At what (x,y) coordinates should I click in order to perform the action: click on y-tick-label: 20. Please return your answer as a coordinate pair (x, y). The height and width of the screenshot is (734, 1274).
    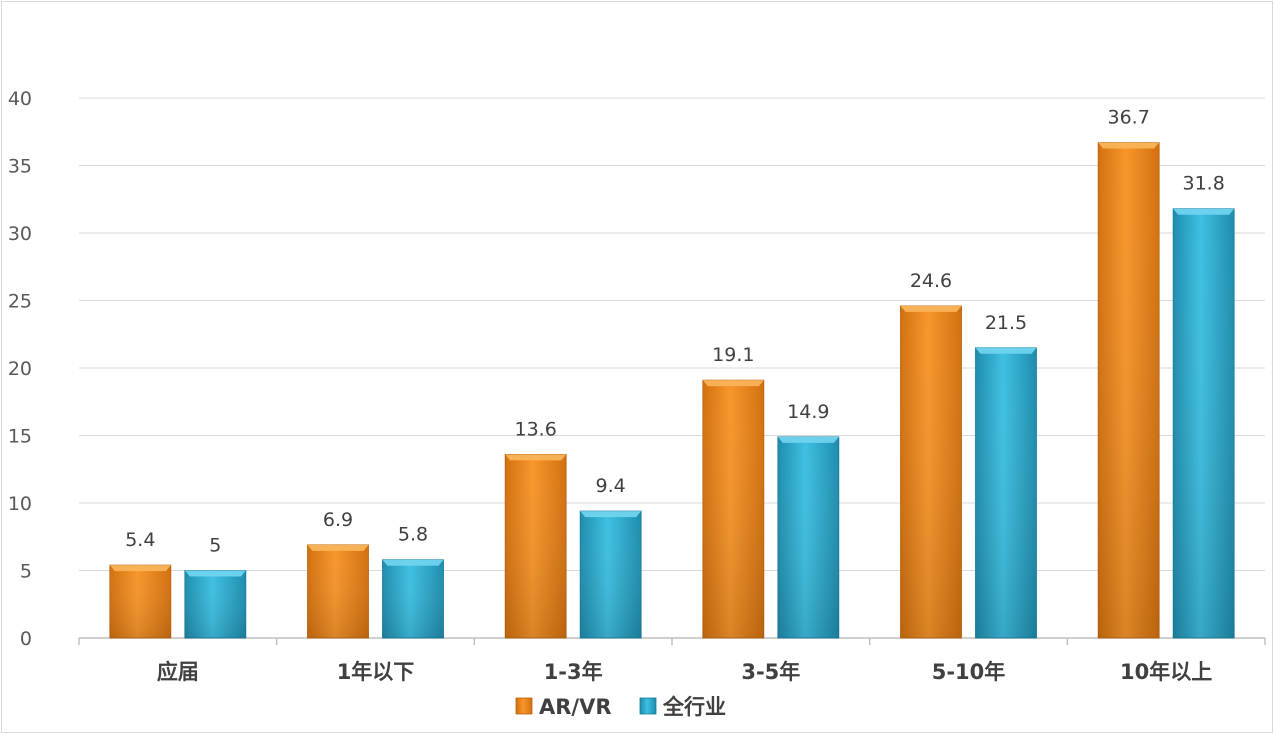
    Looking at the image, I should click on (20, 369).